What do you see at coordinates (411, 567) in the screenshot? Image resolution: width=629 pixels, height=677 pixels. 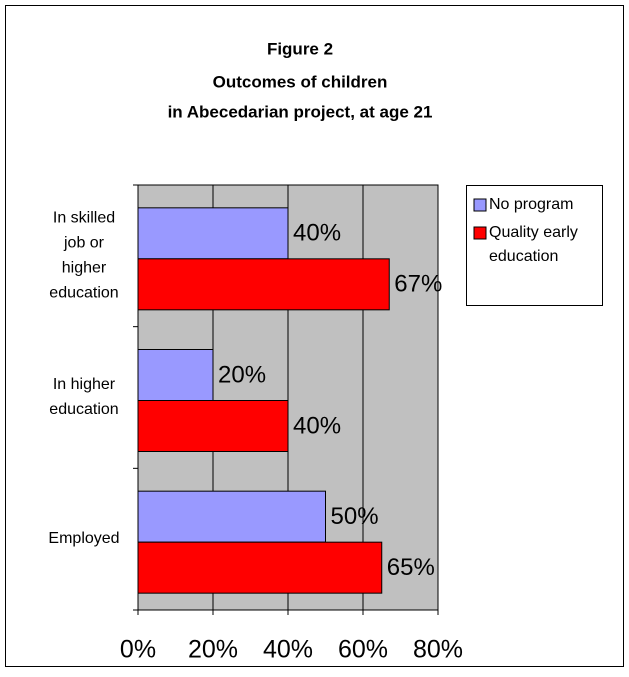 I see `data-label: 65%` at bounding box center [411, 567].